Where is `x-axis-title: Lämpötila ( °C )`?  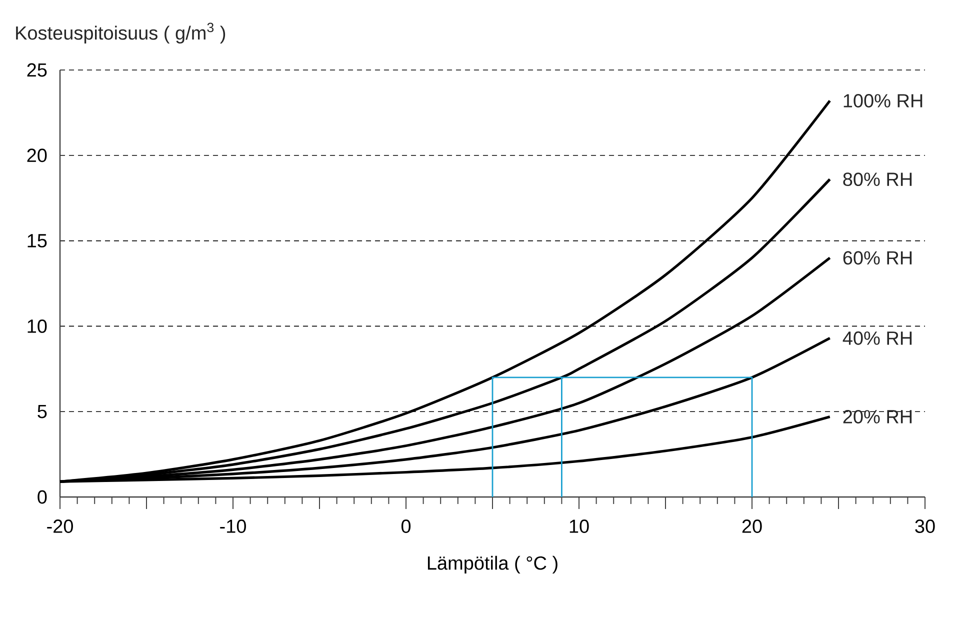 x-axis-title: Lämpötila ( °C ) is located at coordinates (493, 565).